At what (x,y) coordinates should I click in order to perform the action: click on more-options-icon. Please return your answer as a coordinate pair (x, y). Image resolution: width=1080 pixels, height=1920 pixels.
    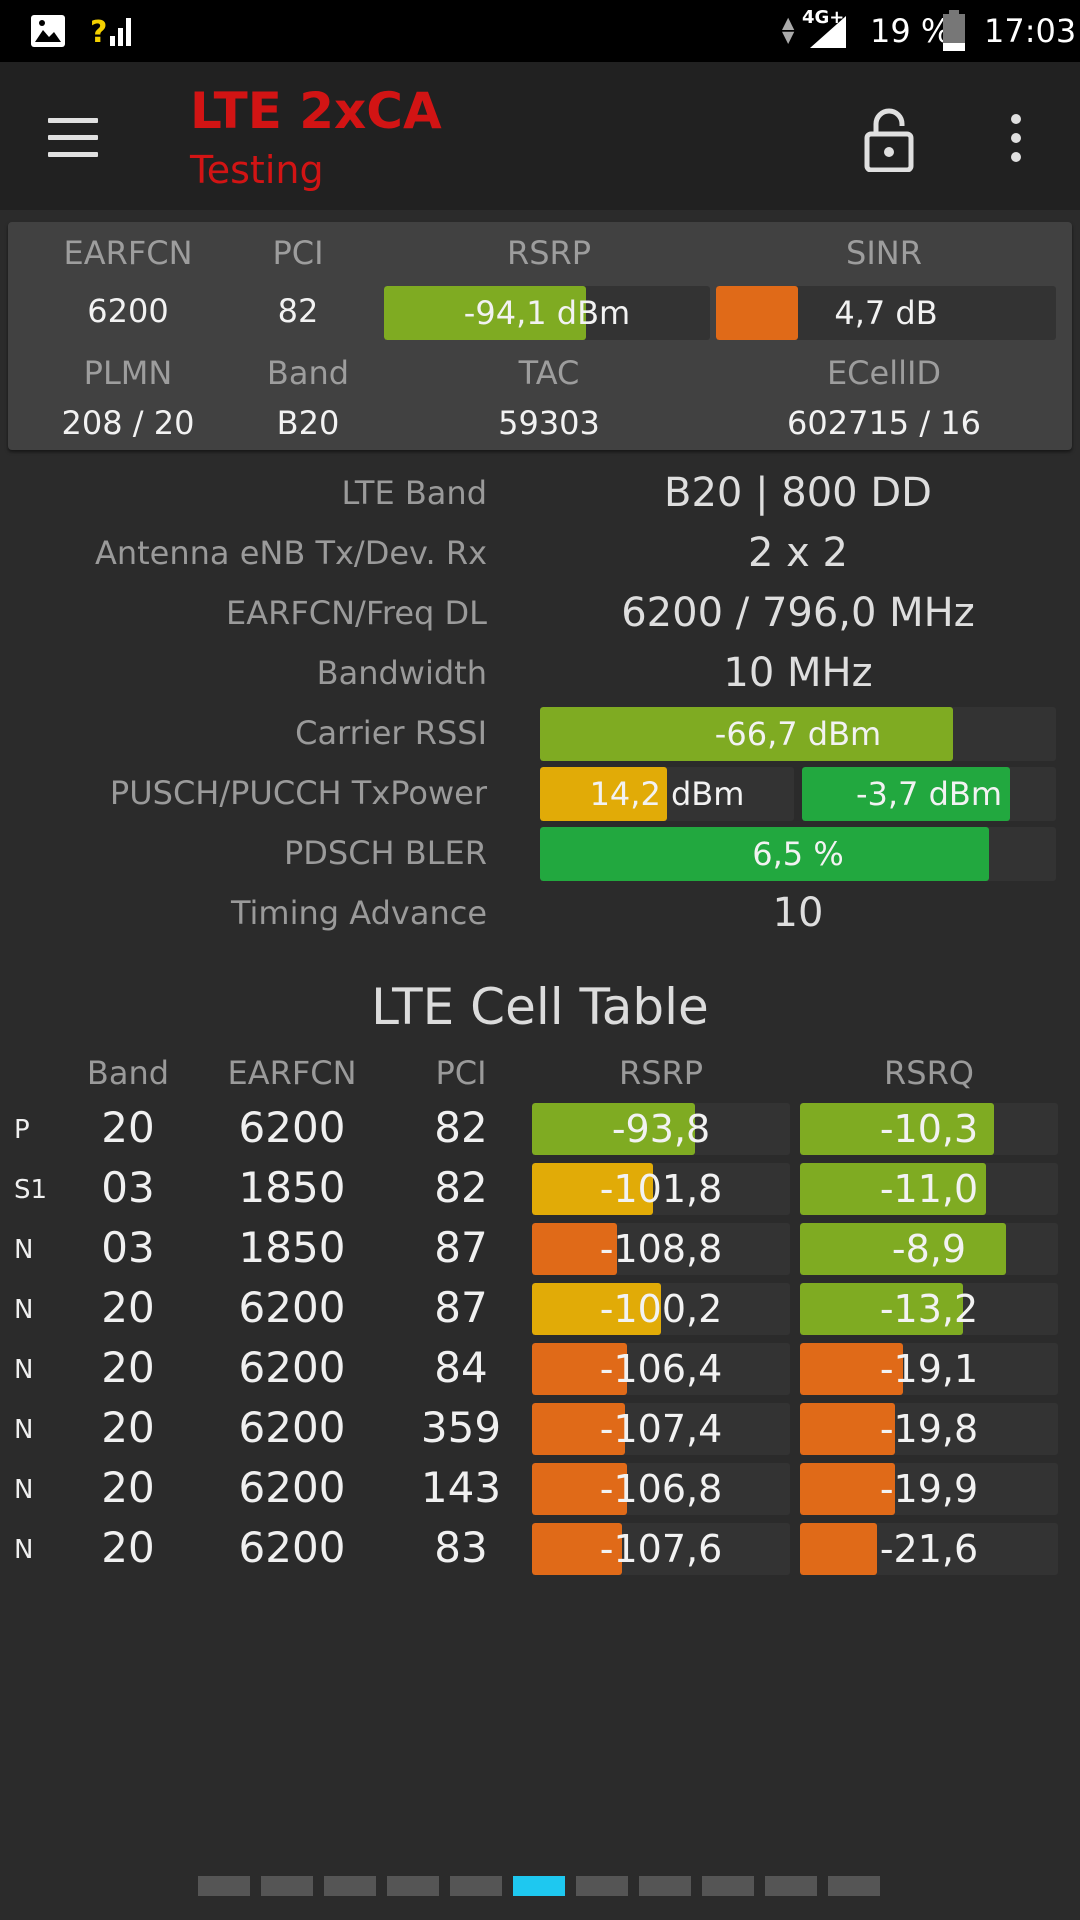
    Looking at the image, I should click on (1016, 140).